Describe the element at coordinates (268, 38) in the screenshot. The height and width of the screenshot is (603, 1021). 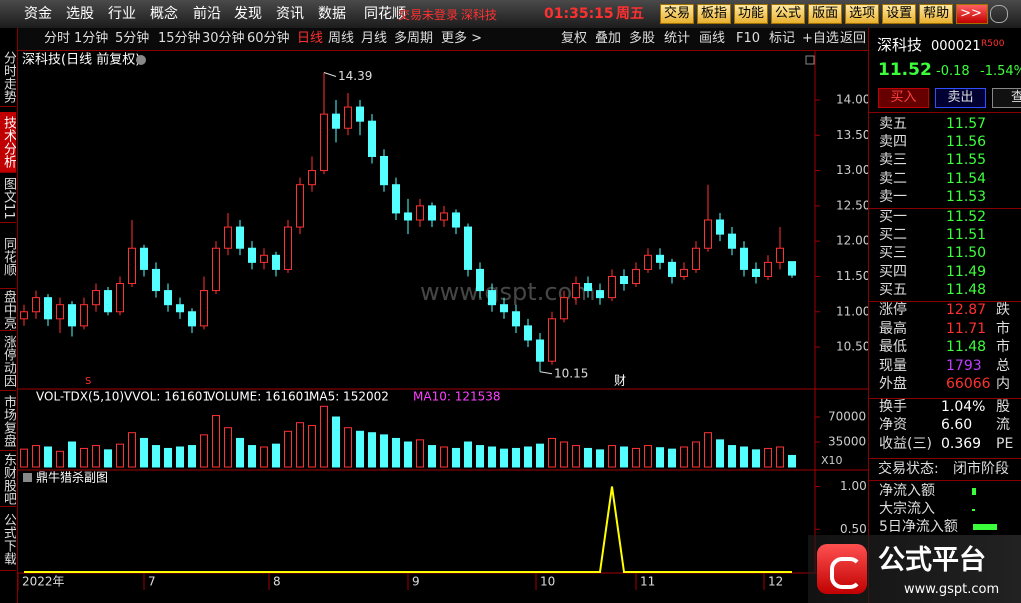
I see `period-tab: 60分钟` at that location.